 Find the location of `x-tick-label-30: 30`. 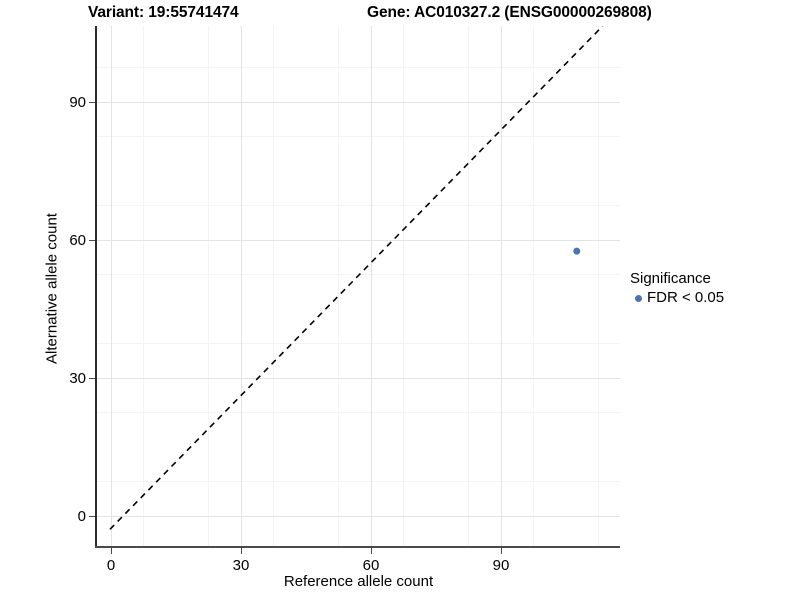

x-tick-label-30: 30 is located at coordinates (241, 565).